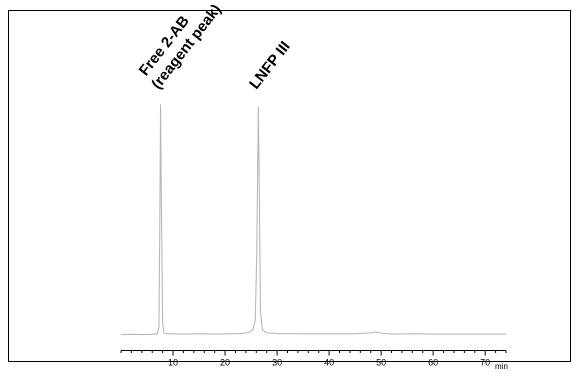 This screenshot has height=377, width=579. What do you see at coordinates (277, 363) in the screenshot?
I see `x-tick-label: 30` at bounding box center [277, 363].